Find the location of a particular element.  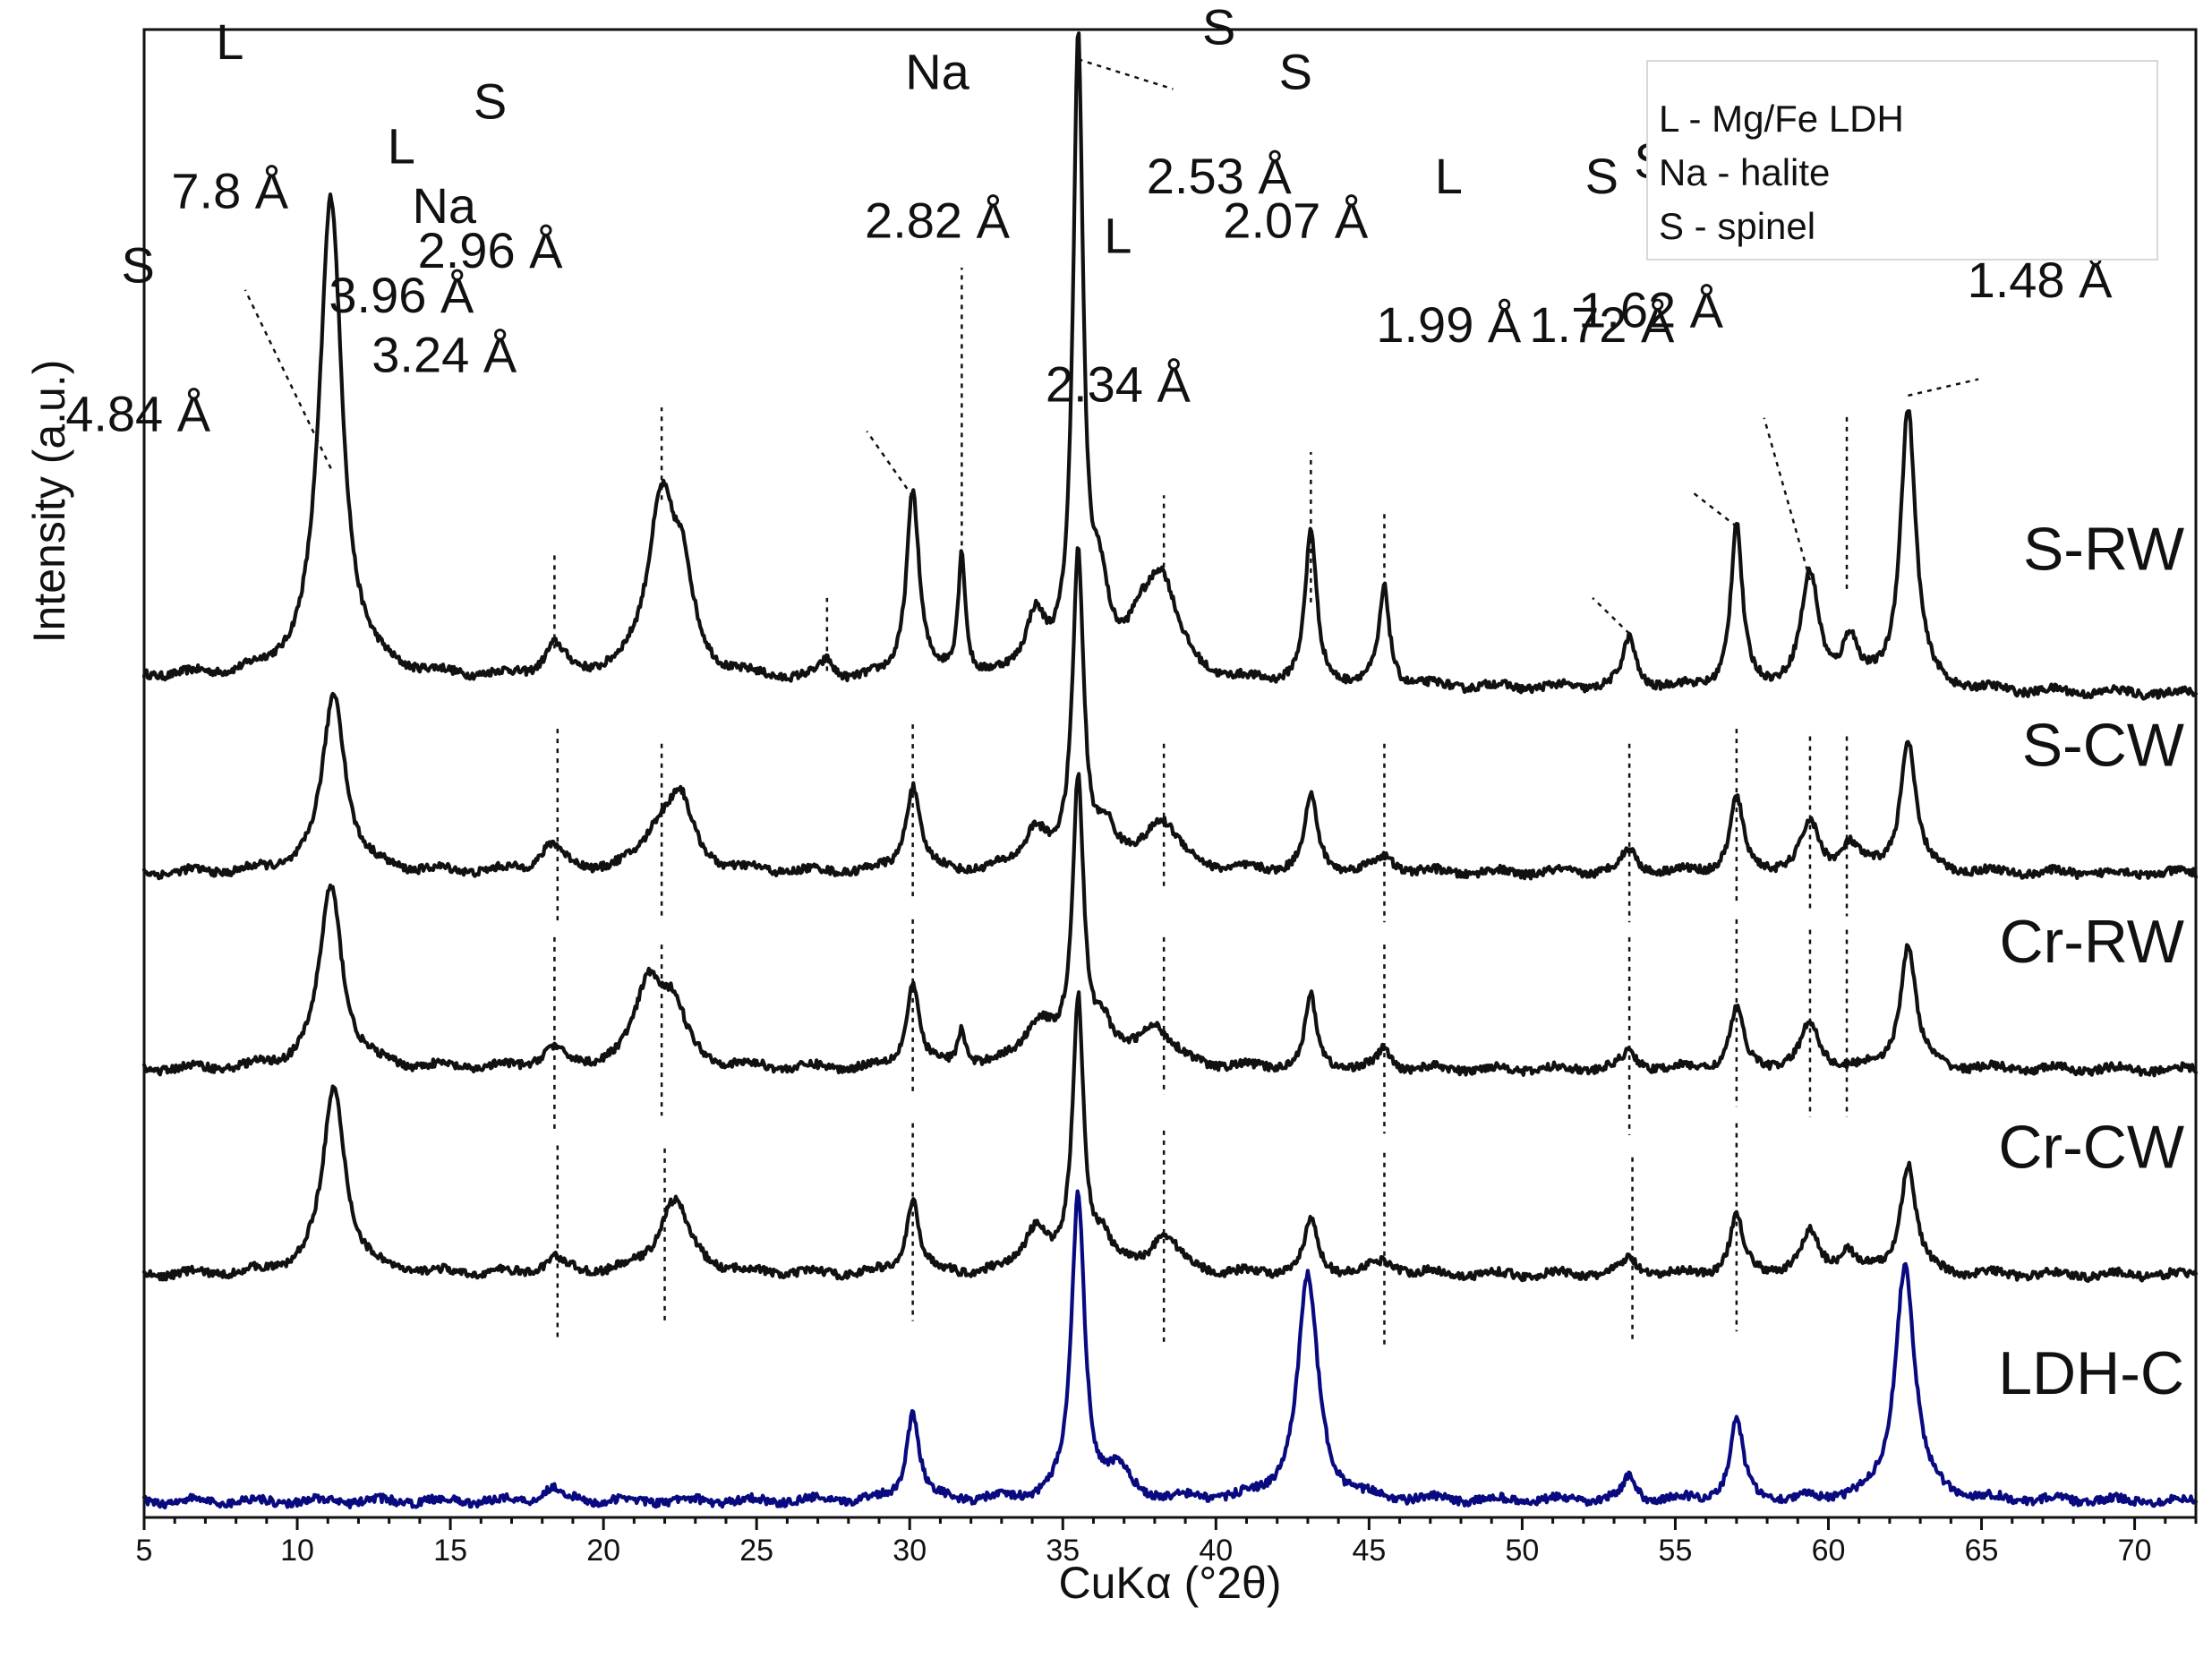

legend-box is located at coordinates (1902, 160).